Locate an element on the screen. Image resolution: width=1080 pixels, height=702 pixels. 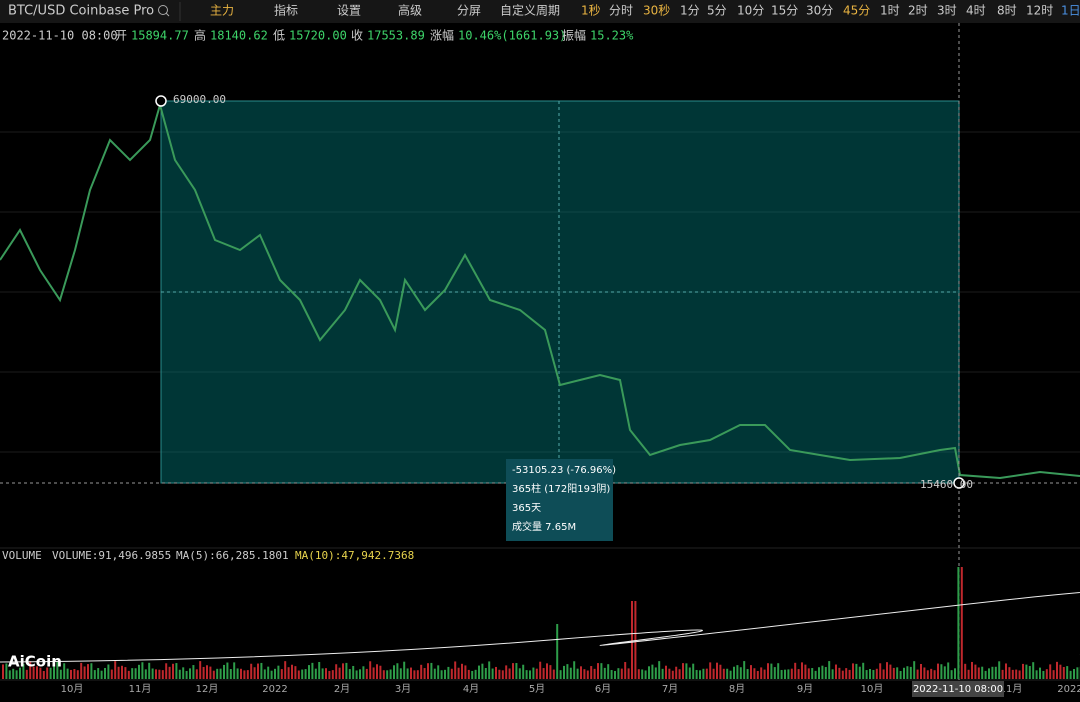
x-axis-label: 12月 is located at coordinates (207, 689).